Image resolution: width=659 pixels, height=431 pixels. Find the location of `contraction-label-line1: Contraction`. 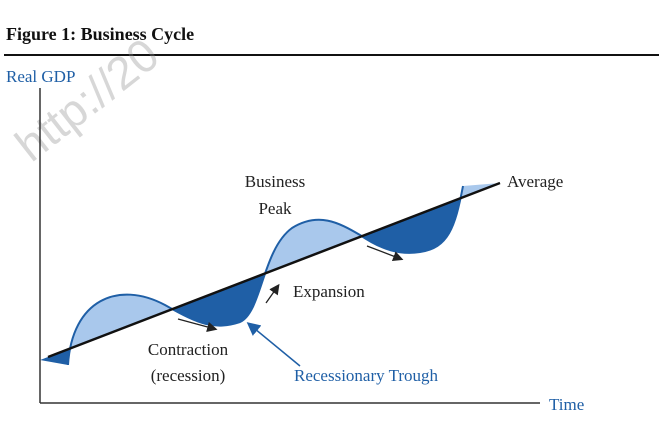

contraction-label-line1: Contraction is located at coordinates (188, 349).